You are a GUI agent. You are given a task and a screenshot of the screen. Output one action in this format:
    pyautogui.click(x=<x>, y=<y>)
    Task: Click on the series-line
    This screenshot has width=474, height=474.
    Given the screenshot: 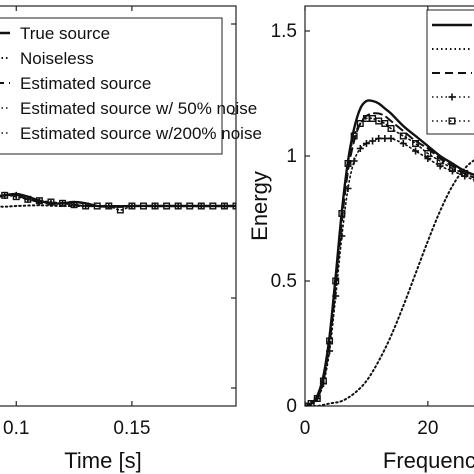 What is the action you would take?
    pyautogui.click(x=118, y=202)
    